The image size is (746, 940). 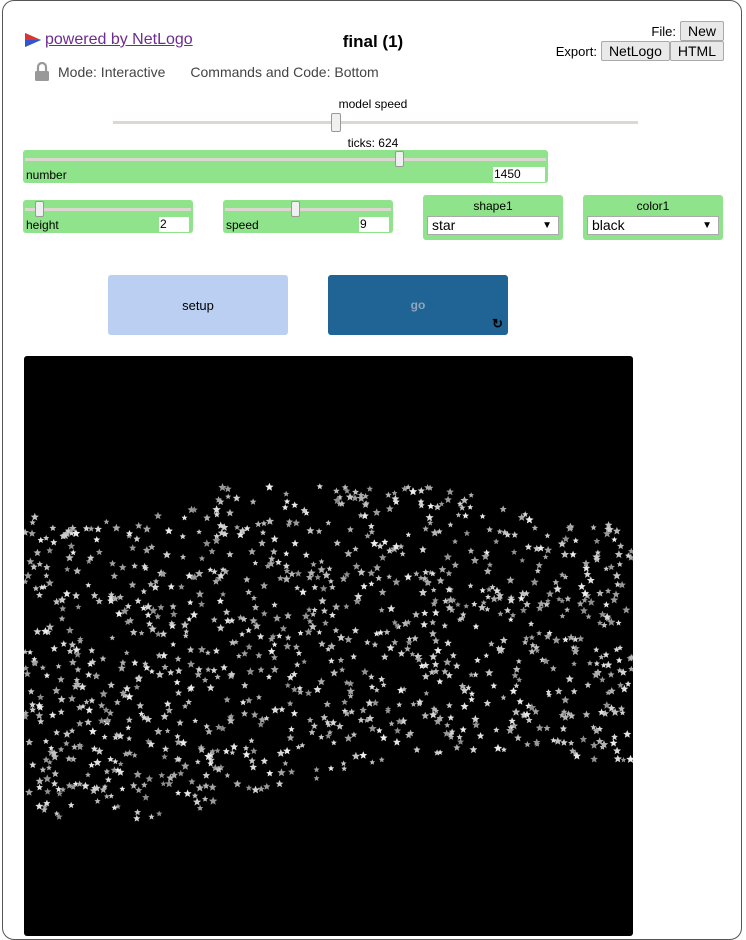 I want to click on color1-chooser: color1 black ▼, so click(x=653, y=217).